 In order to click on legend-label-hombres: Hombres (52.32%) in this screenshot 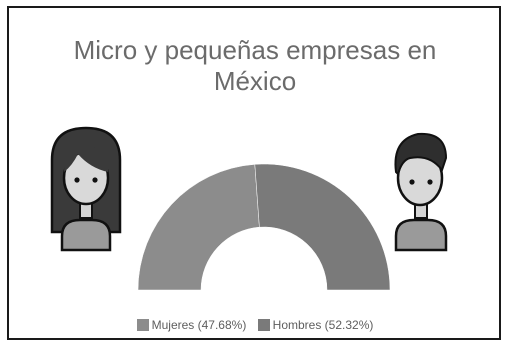, I will do `click(323, 325)`.